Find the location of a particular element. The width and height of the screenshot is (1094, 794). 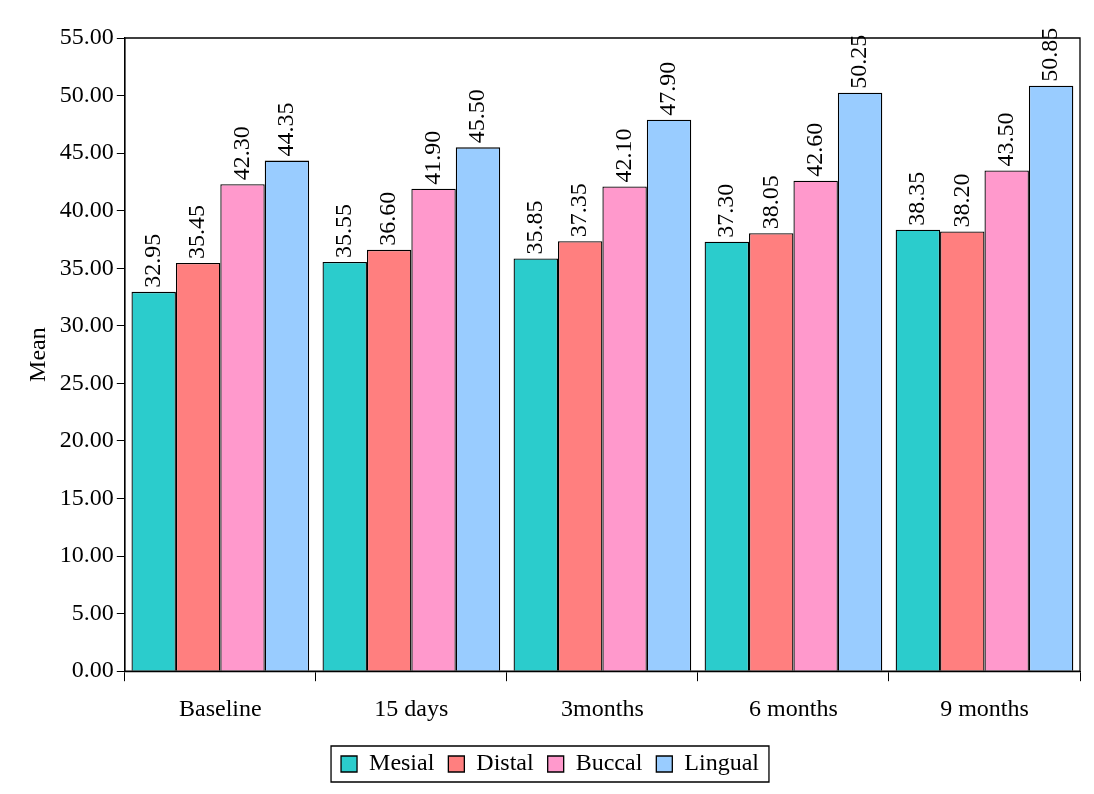

text: 47.90 is located at coordinates (667, 88).